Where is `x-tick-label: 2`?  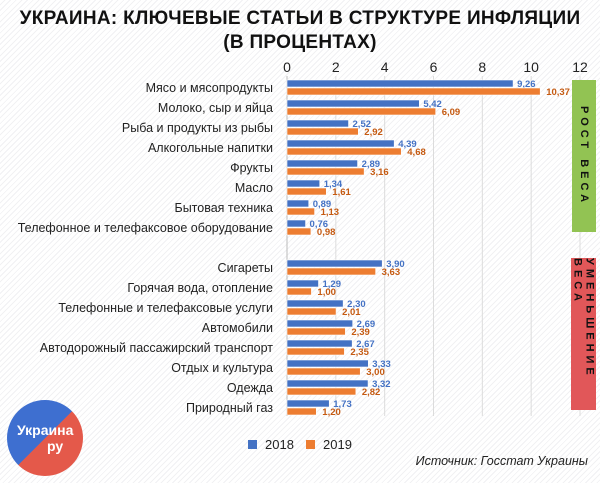
x-tick-label: 2 is located at coordinates (336, 67).